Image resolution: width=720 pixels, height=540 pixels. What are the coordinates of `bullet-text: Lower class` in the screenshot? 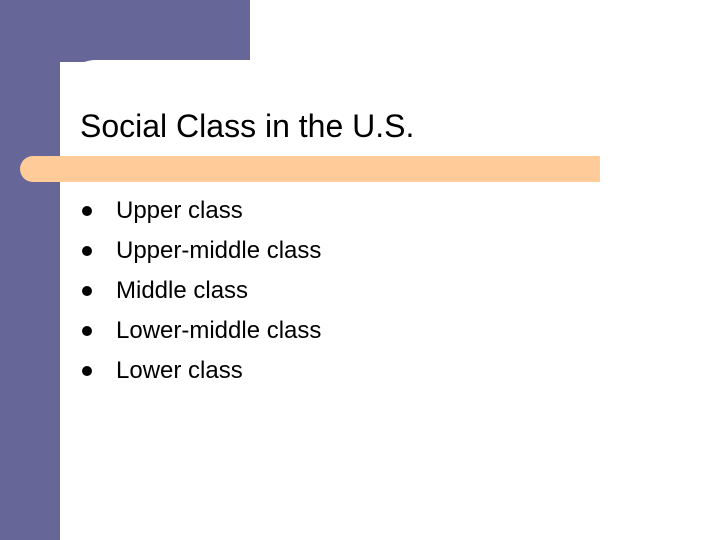 It's located at (179, 370).